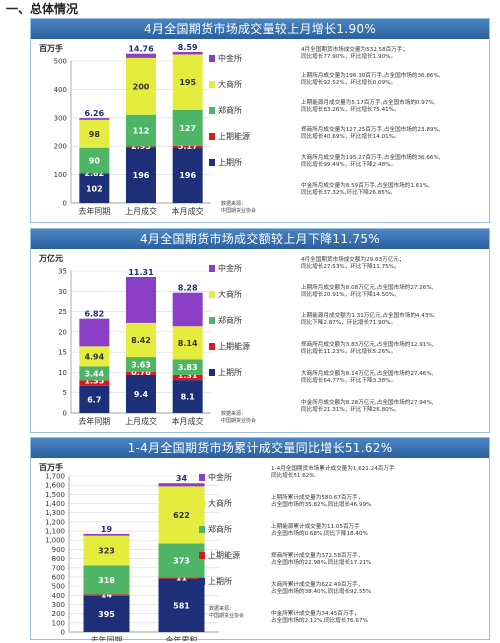 Image resolution: width=500 pixels, height=643 pixels. I want to click on data-label: 8.1, so click(188, 397).